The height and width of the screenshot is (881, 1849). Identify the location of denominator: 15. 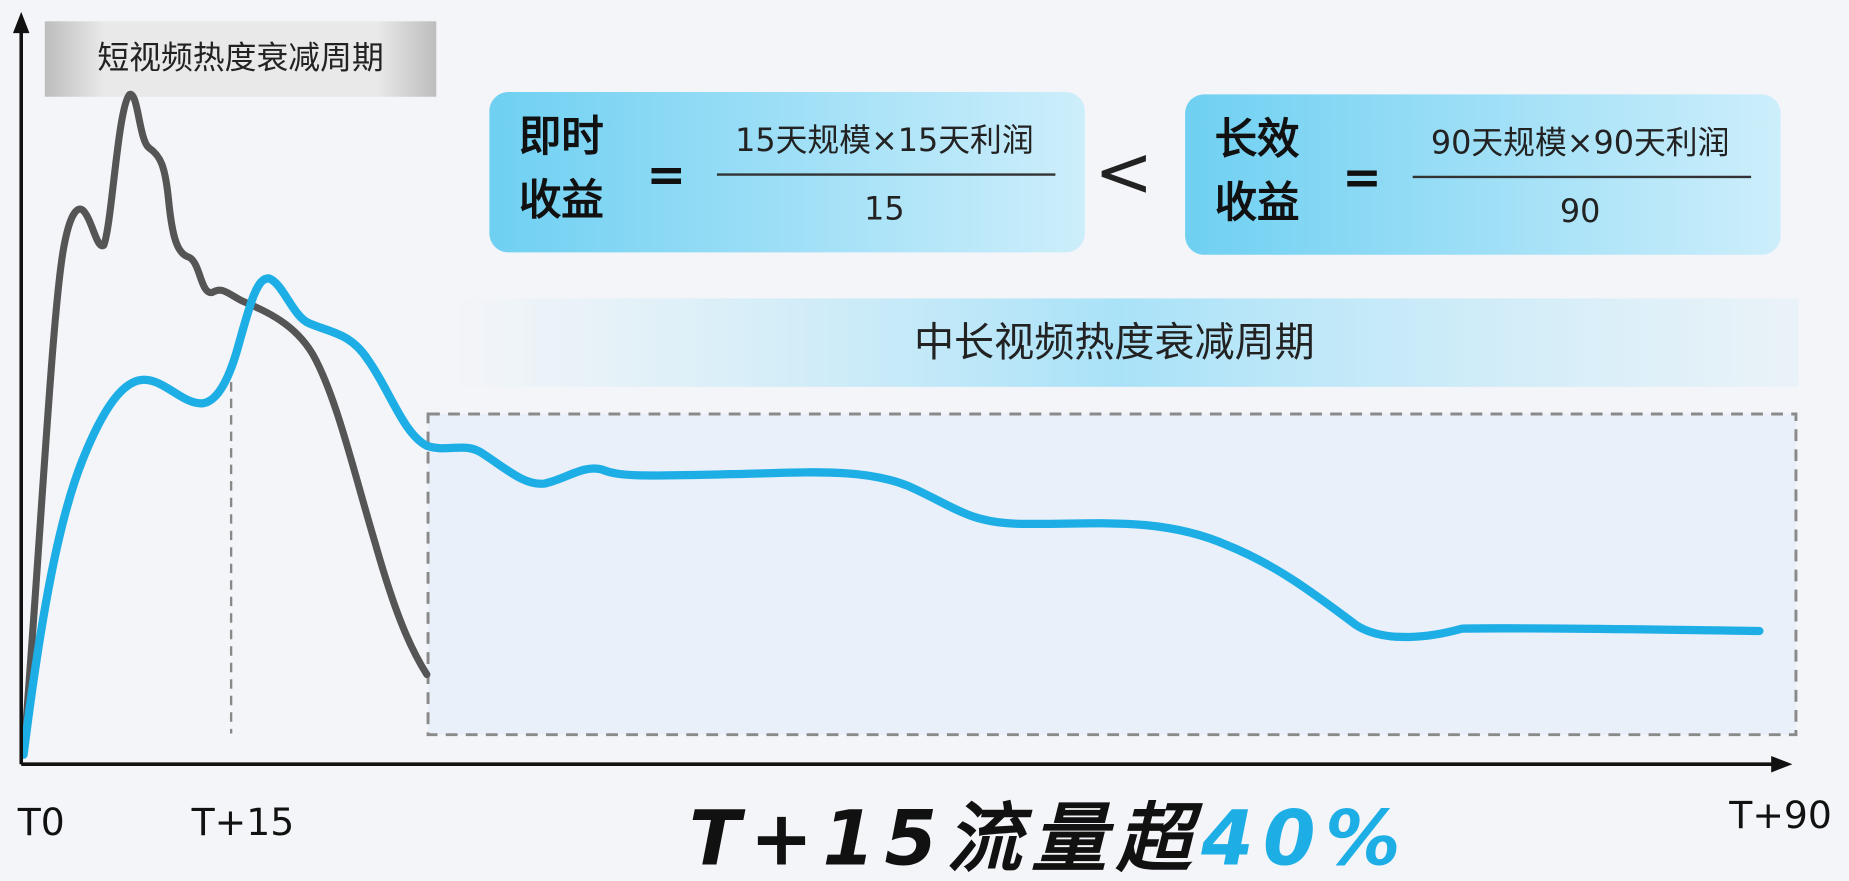
(884, 208).